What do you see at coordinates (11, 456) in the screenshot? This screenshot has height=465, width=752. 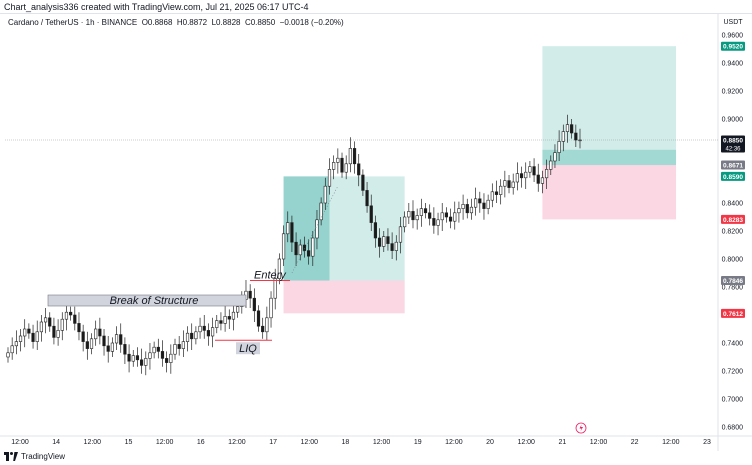 I see `tradingview-logo-icon` at bounding box center [11, 456].